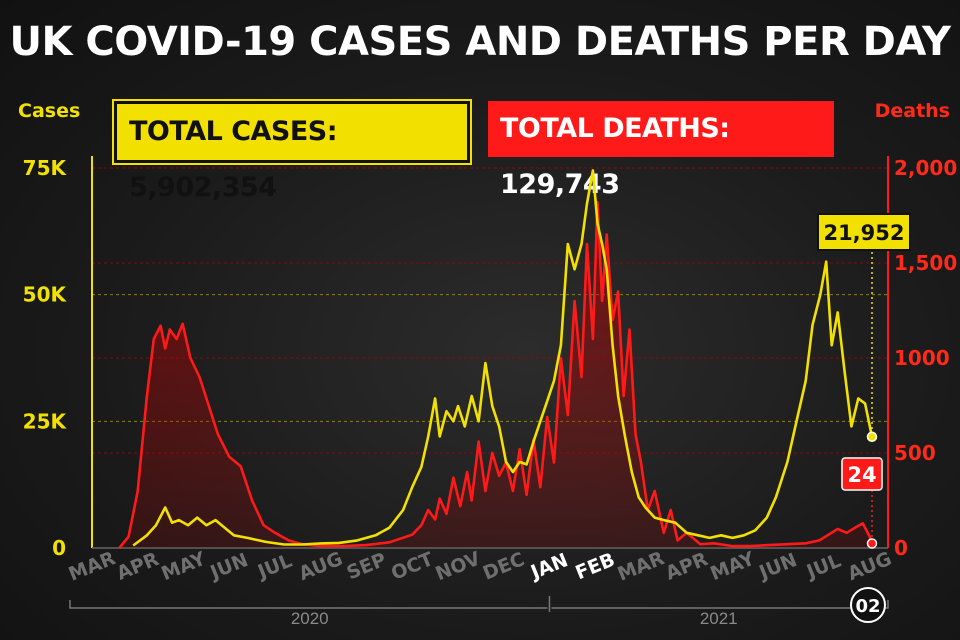 Image resolution: width=960 pixels, height=640 pixels. What do you see at coordinates (912, 111) in the screenshot?
I see `deaths-axis-label: Deaths` at bounding box center [912, 111].